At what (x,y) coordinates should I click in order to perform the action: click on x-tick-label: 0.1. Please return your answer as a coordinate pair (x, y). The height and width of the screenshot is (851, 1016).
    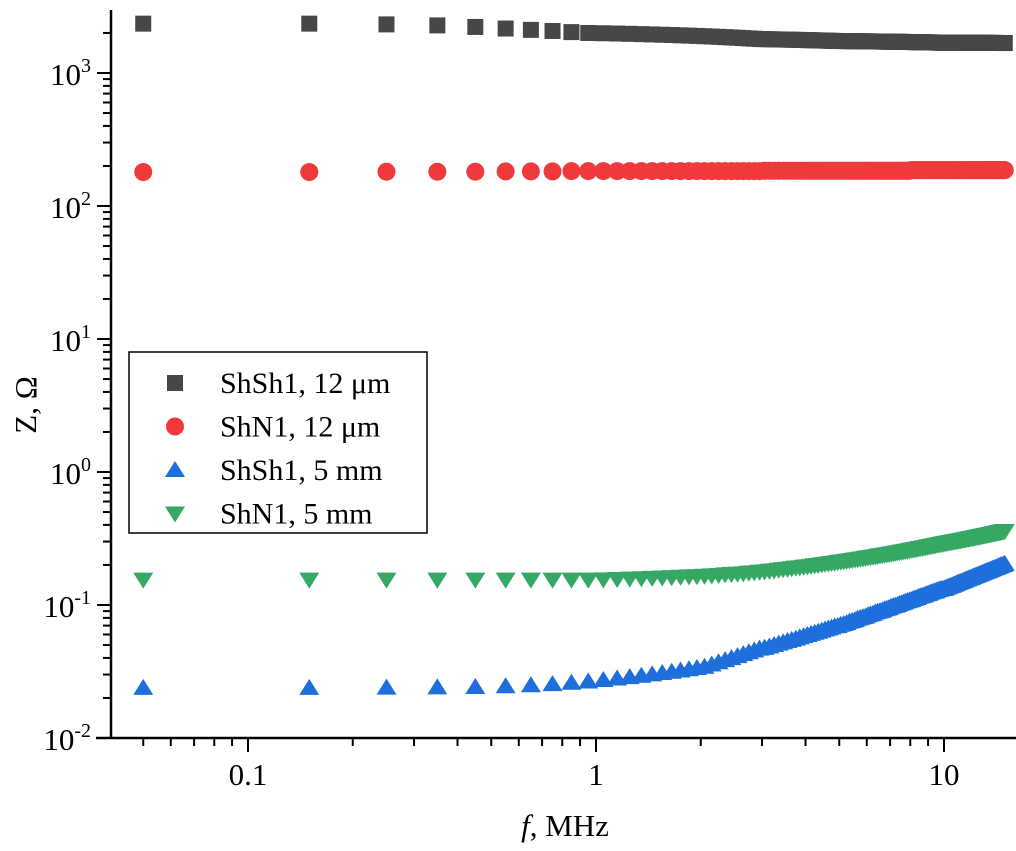
    Looking at the image, I should click on (248, 774).